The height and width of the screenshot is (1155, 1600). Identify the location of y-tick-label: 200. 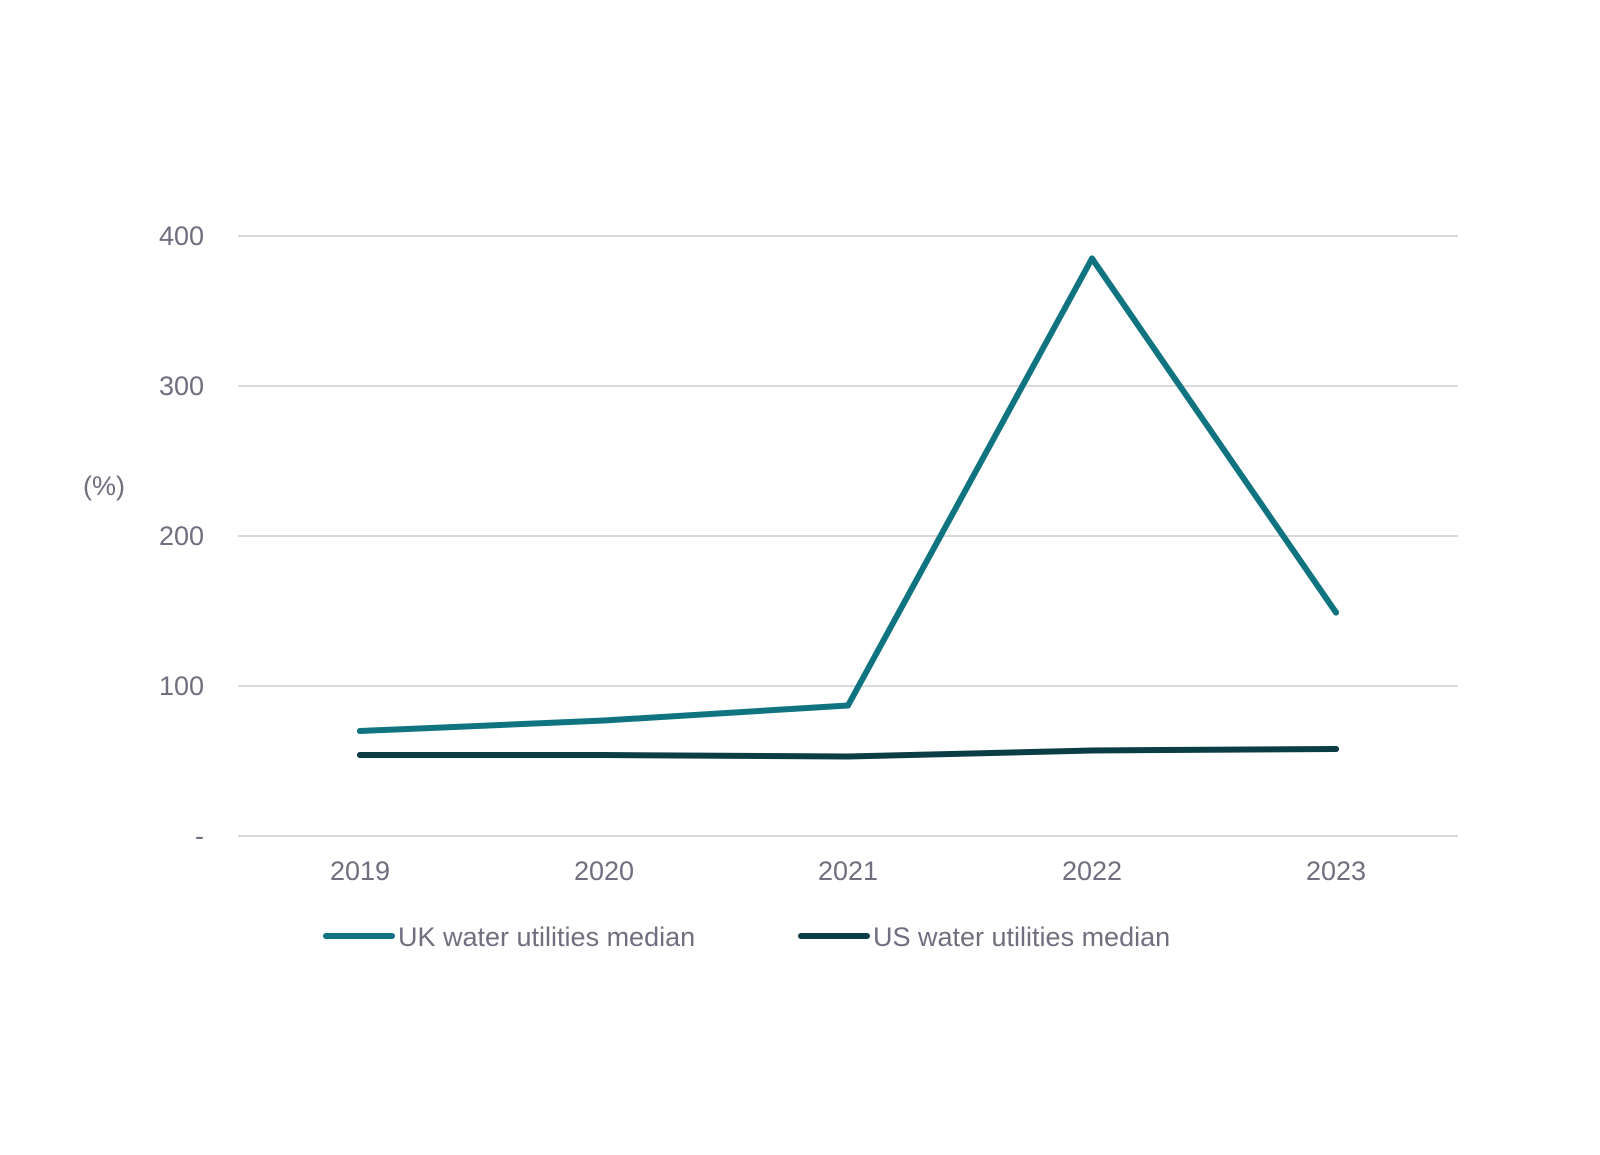
(181, 536).